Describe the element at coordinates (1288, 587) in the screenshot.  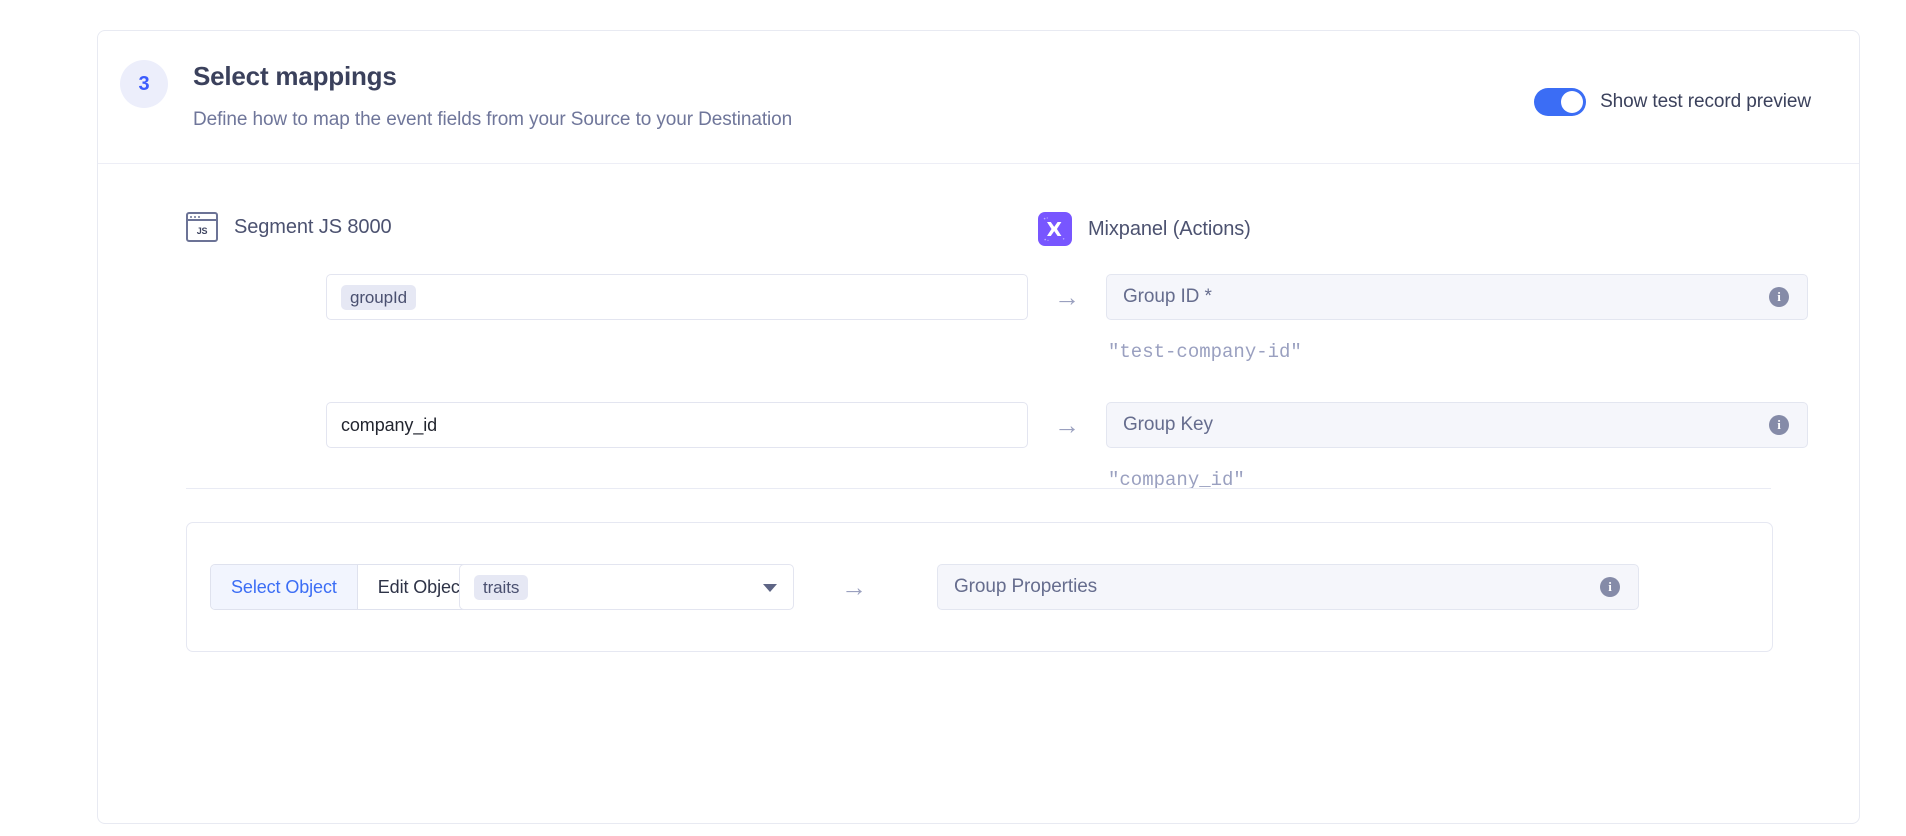
I see `destination-field: Group Properties i` at that location.